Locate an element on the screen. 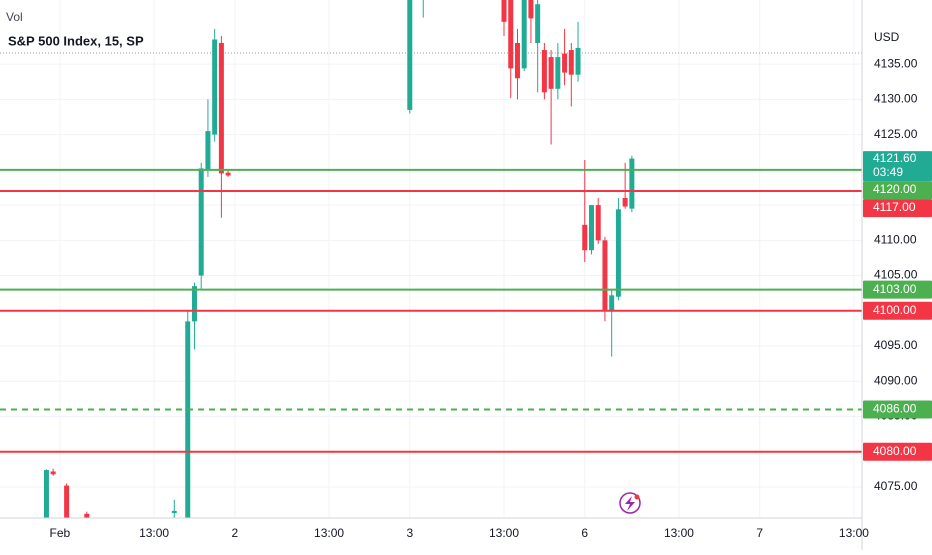 The height and width of the screenshot is (555, 932). x-tick-label: 6 is located at coordinates (584, 533).